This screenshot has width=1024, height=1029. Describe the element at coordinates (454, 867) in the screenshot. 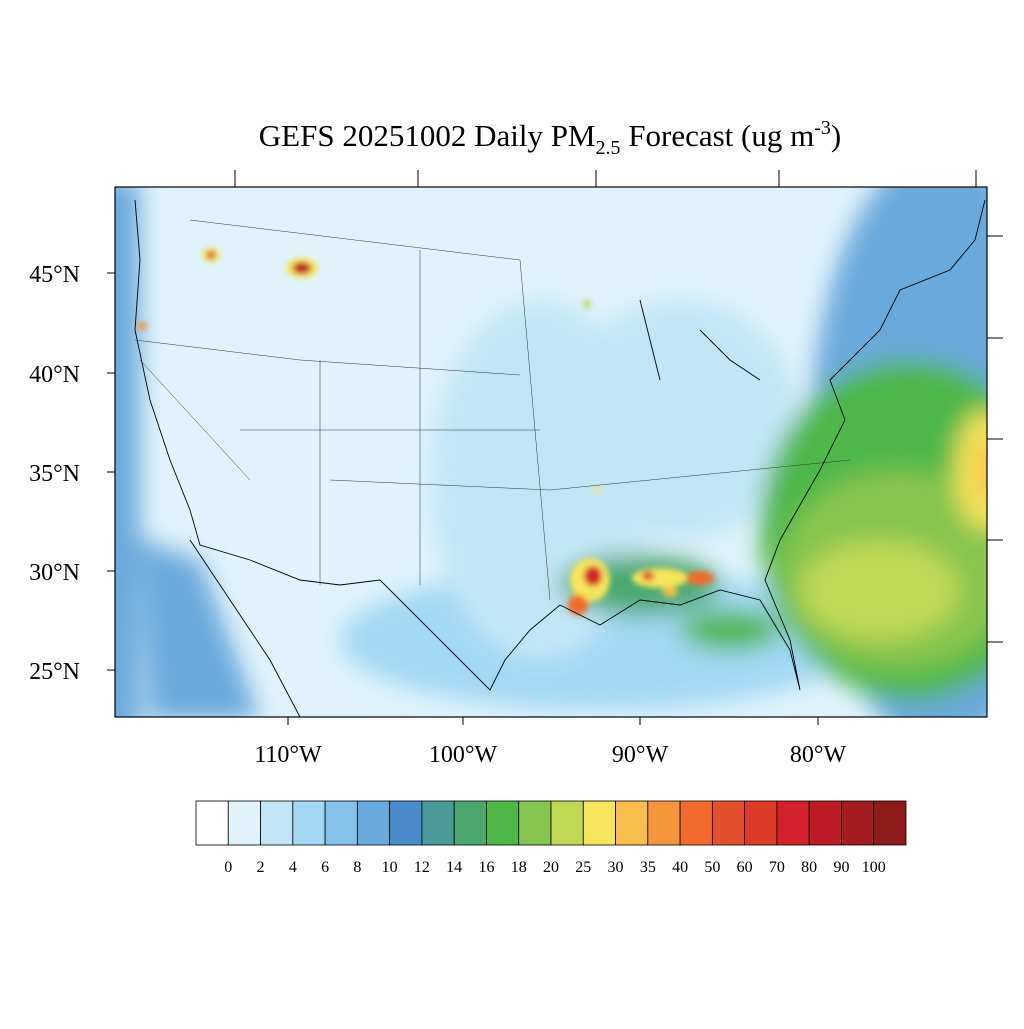

I see `colorbar-label: 14` at that location.